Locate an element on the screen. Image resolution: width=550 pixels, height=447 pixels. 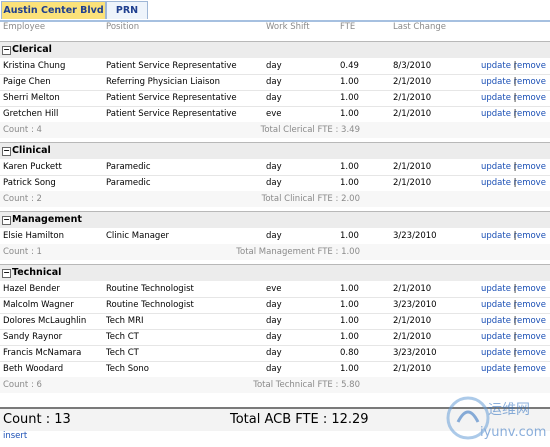
cell-employee: Elsie Hamilton is located at coordinates (33, 236).